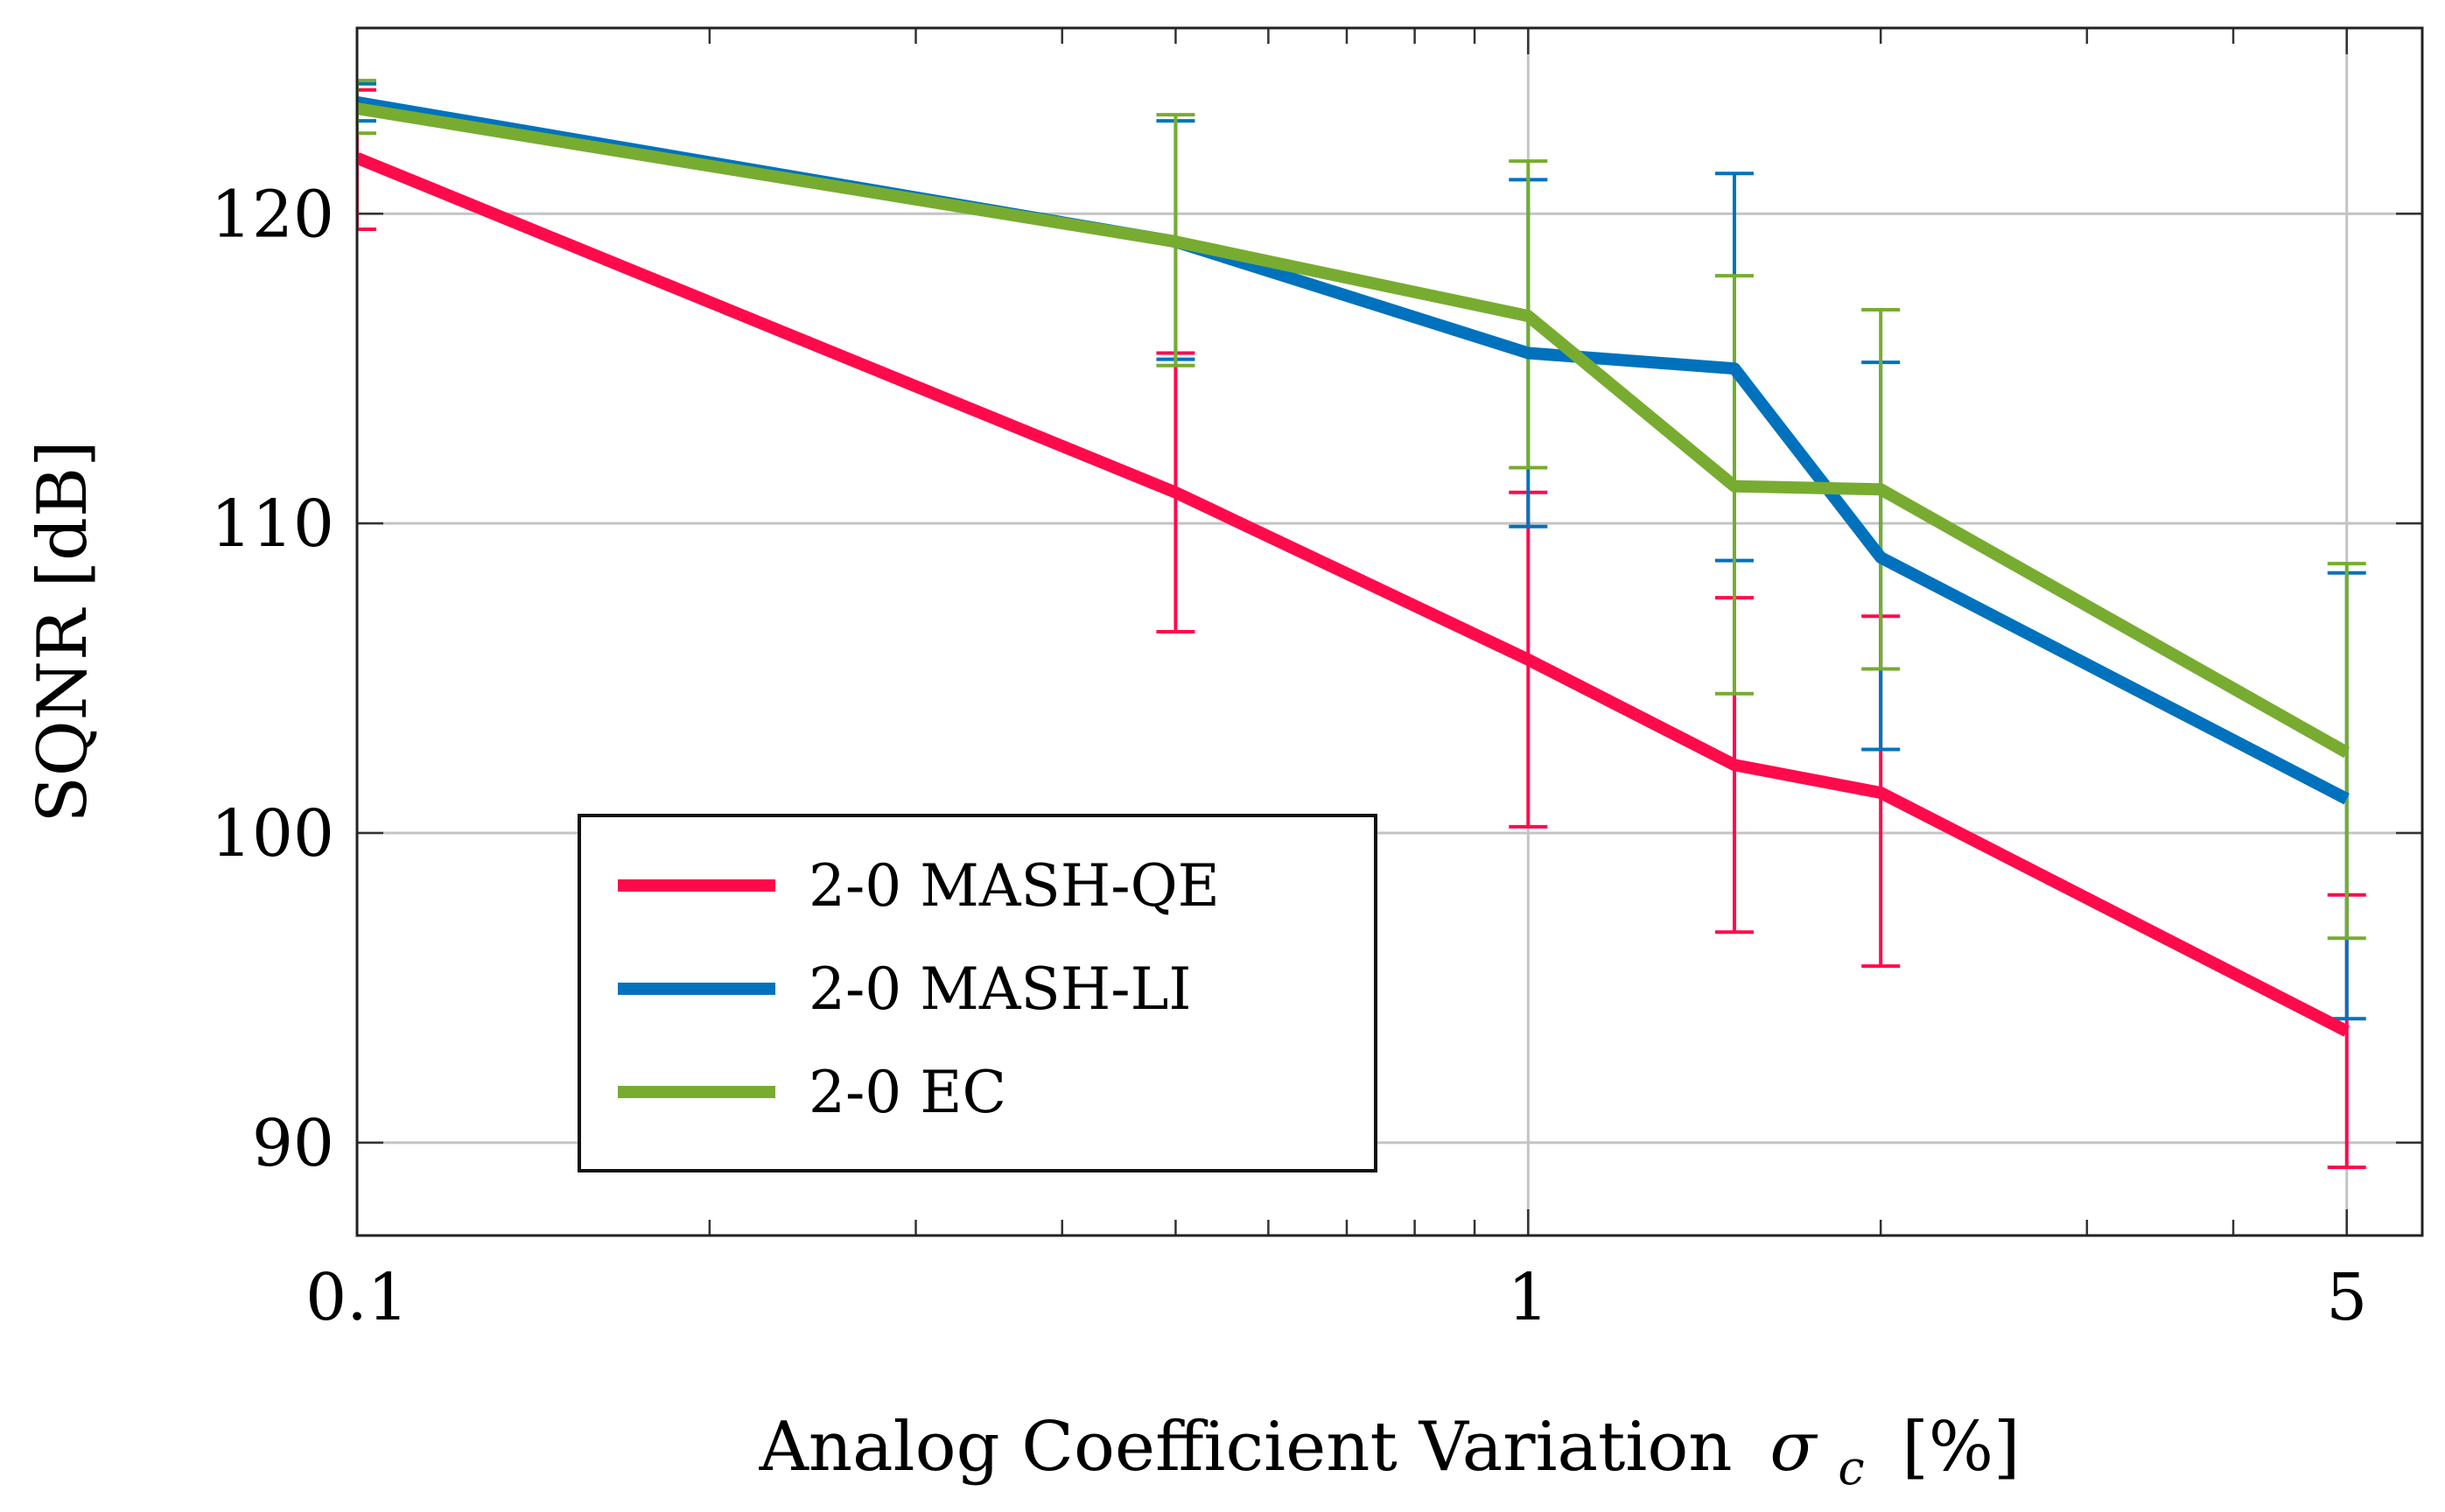 The image size is (2445, 1512). What do you see at coordinates (293, 1143) in the screenshot?
I see `y-tick-label: 90` at bounding box center [293, 1143].